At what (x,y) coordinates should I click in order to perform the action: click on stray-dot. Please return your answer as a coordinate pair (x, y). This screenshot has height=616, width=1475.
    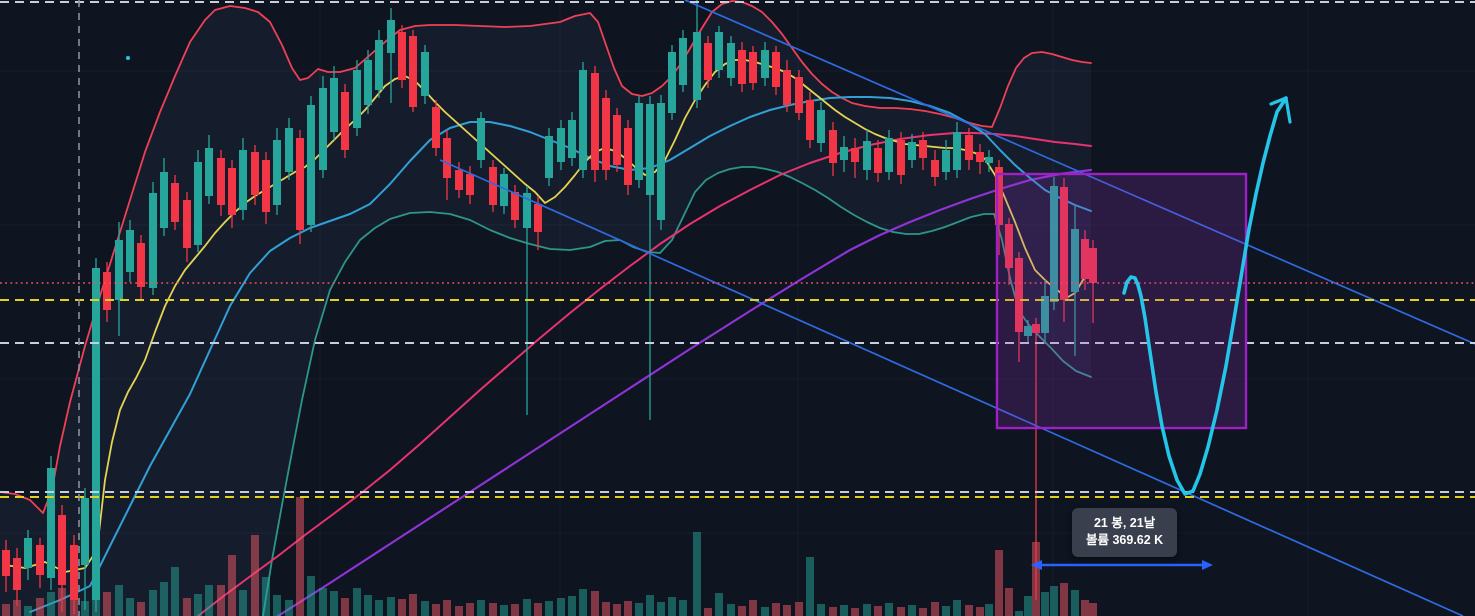
    Looking at the image, I should click on (128, 58).